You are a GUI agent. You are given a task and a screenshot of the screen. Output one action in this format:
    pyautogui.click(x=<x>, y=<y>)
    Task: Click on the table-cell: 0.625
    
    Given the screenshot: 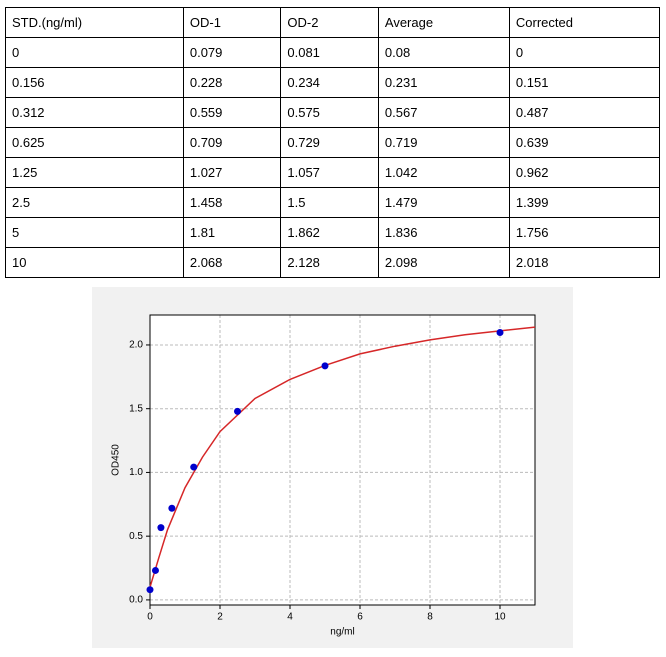 What is the action you would take?
    pyautogui.click(x=94, y=142)
    